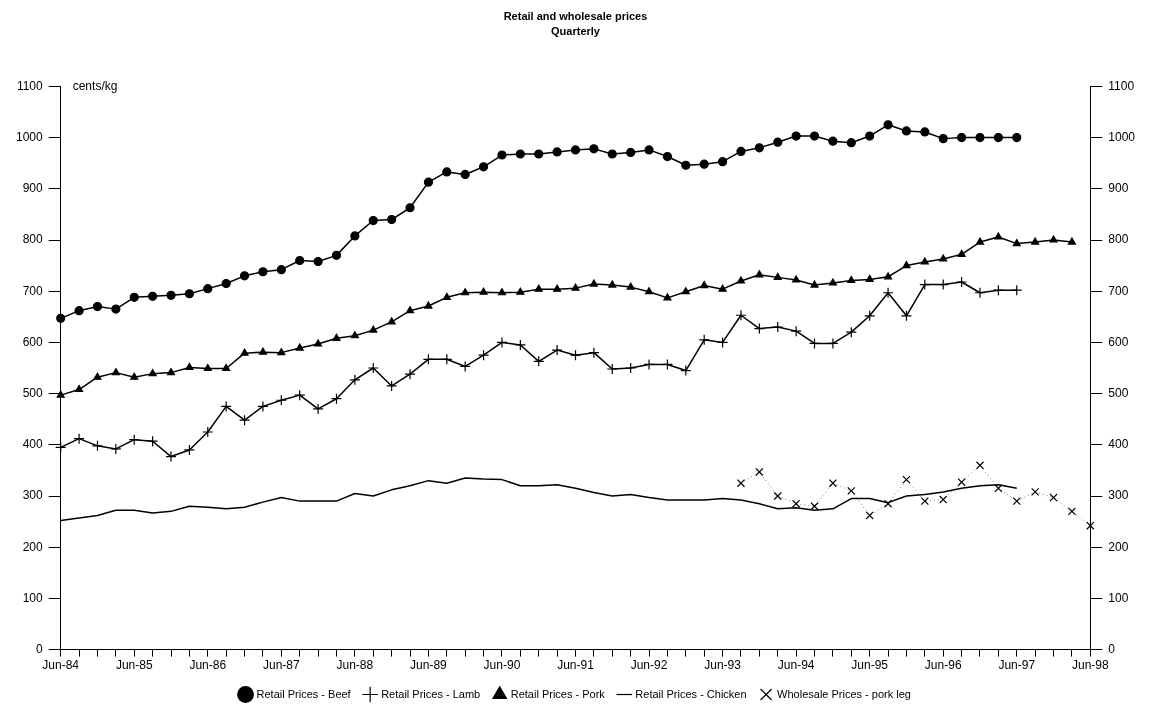  Describe the element at coordinates (575, 15) in the screenshot. I see `chart-title: Retail and wholesale prices` at that location.